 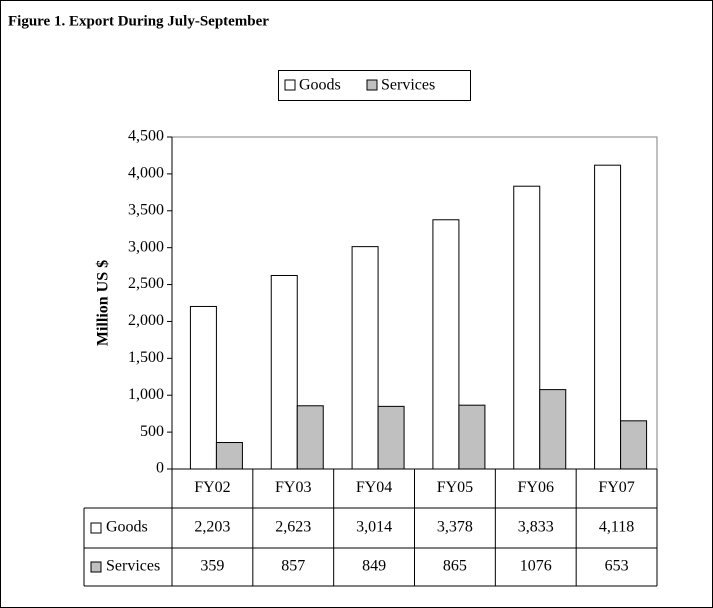 What do you see at coordinates (146, 246) in the screenshot?
I see `y-tick-label: 3,000` at bounding box center [146, 246].